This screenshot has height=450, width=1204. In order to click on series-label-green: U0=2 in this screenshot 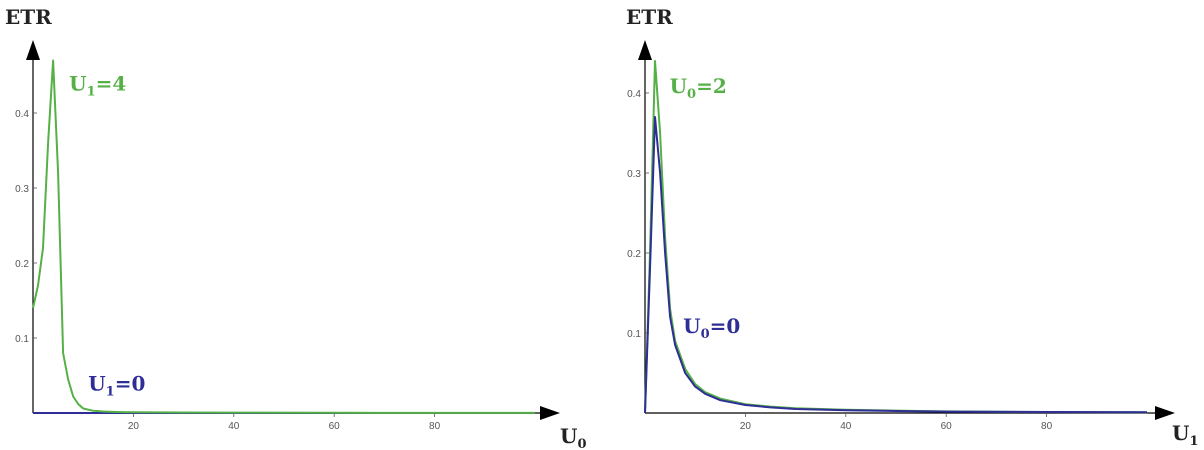, I will do `click(698, 88)`.